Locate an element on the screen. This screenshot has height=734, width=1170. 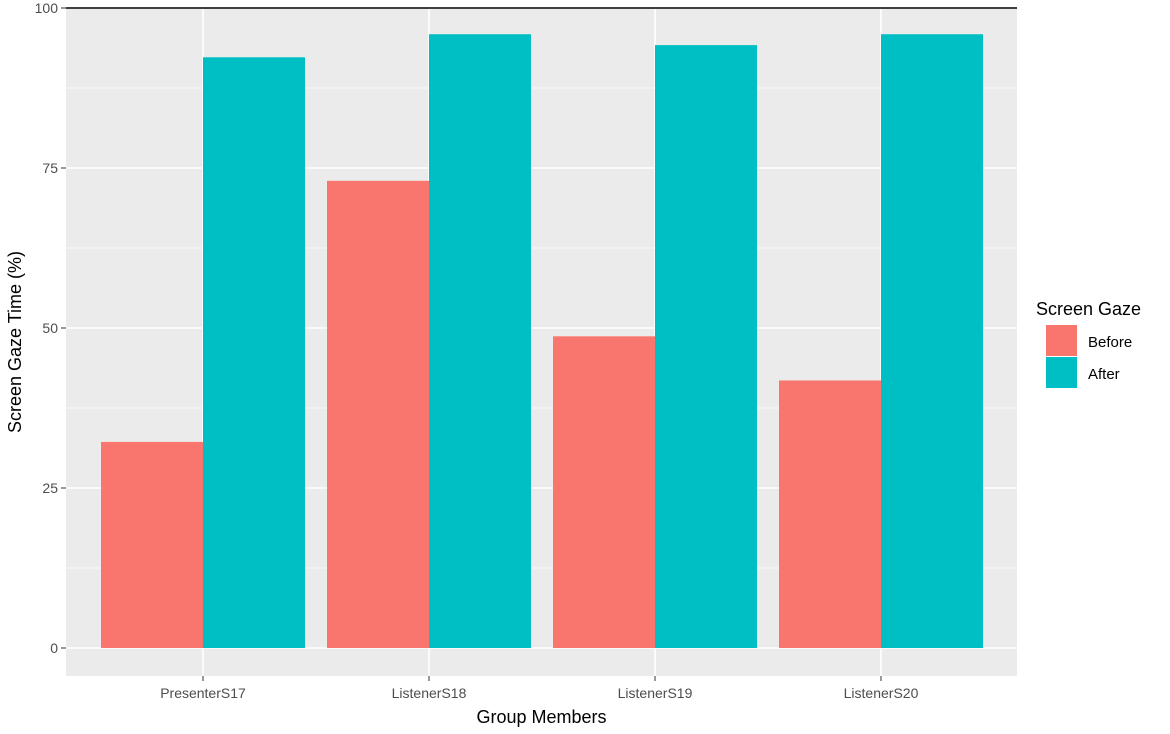
y-tick-label: 0 is located at coordinates (54, 648).